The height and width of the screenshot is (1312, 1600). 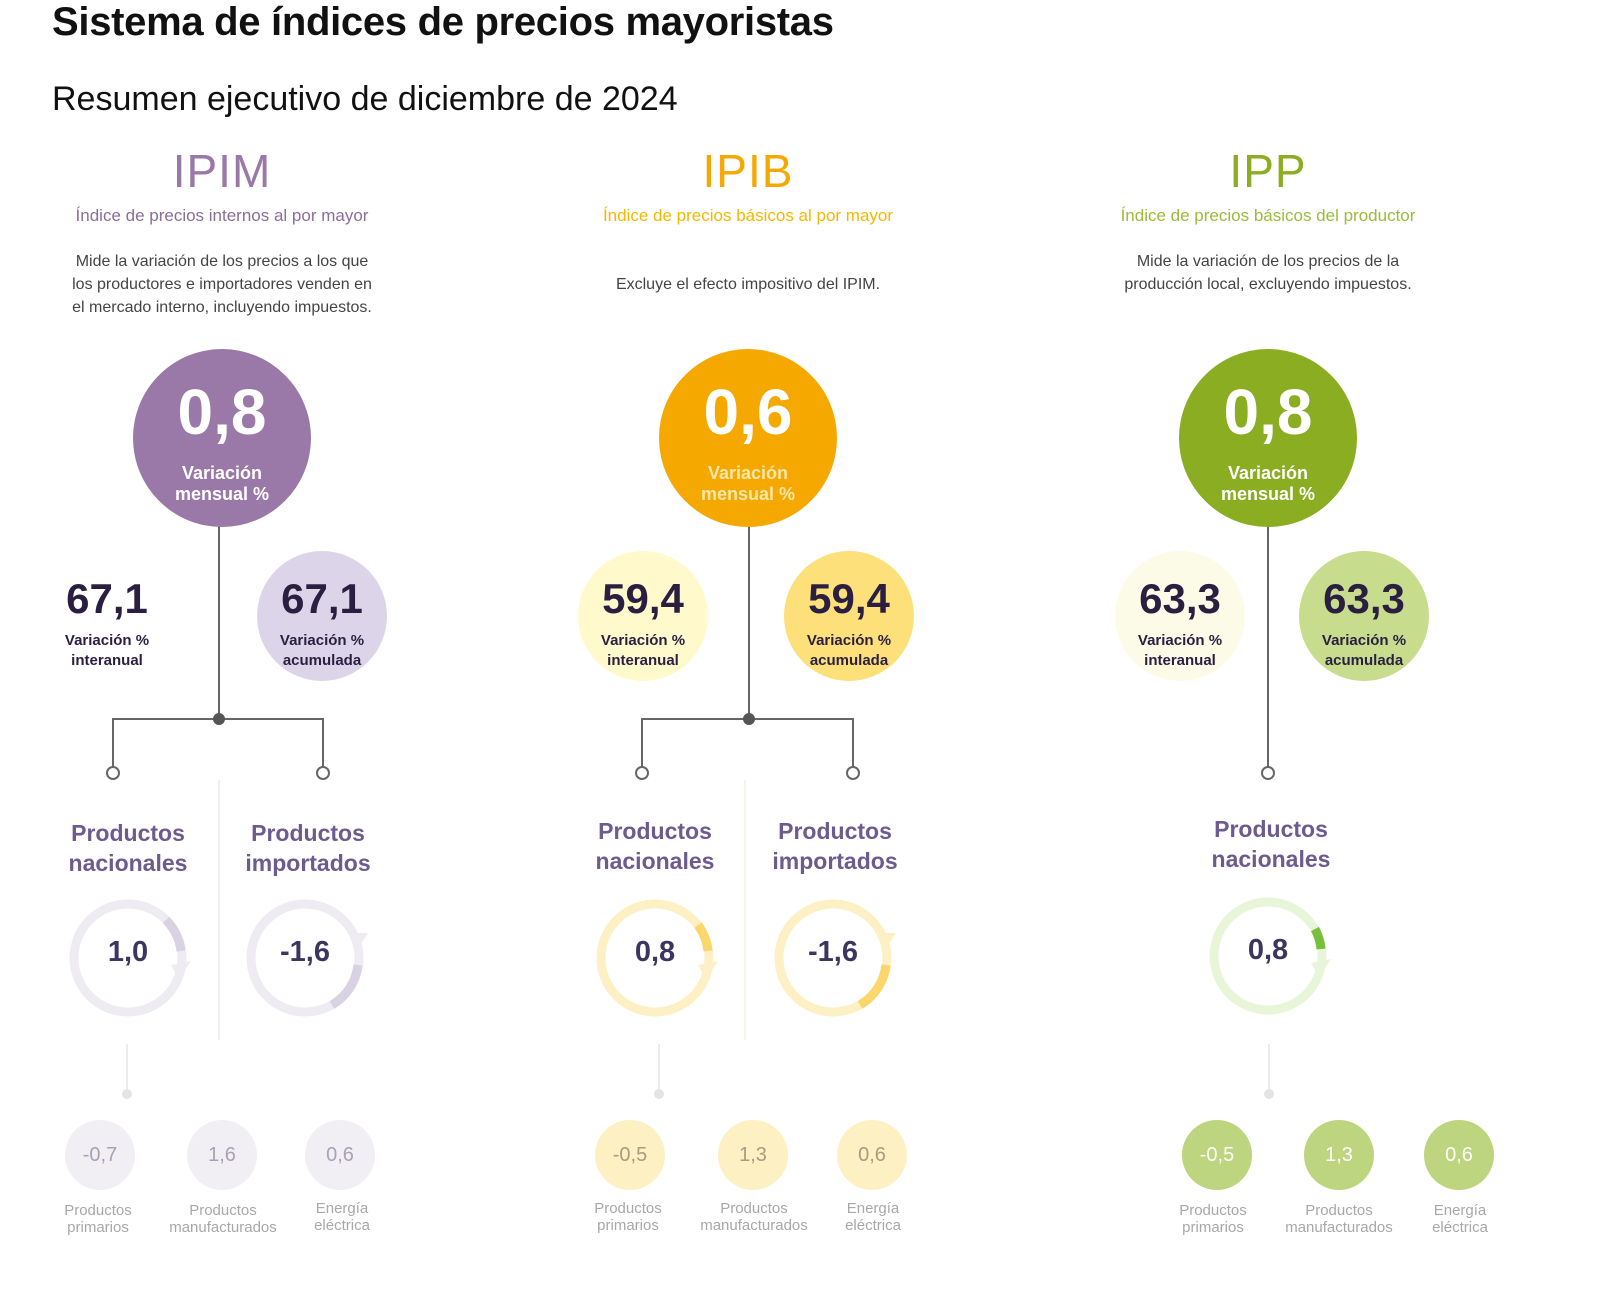 I want to click on ipp-interanual-value: 63,3, so click(x=1180, y=598).